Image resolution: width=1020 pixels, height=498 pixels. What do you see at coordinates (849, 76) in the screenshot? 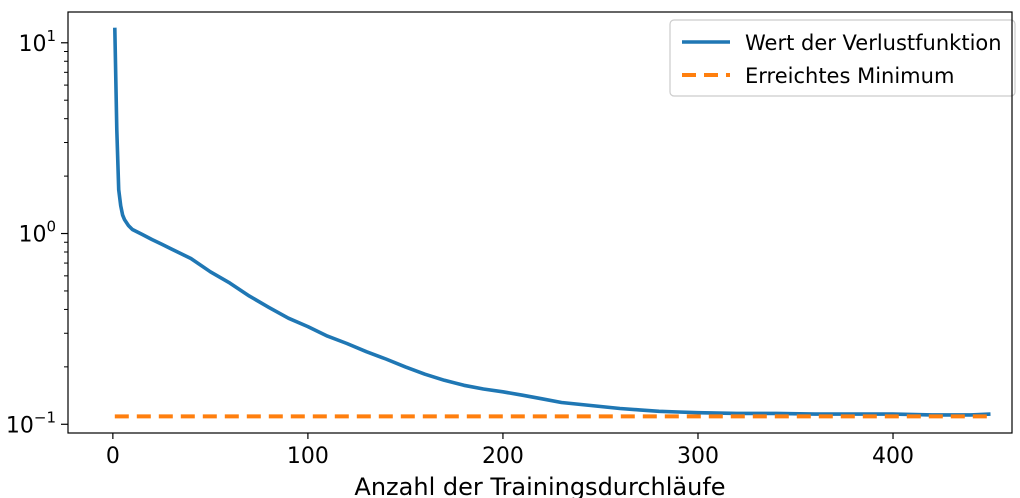
I see `legend-label-2: Erreichtes Minimum` at bounding box center [849, 76].